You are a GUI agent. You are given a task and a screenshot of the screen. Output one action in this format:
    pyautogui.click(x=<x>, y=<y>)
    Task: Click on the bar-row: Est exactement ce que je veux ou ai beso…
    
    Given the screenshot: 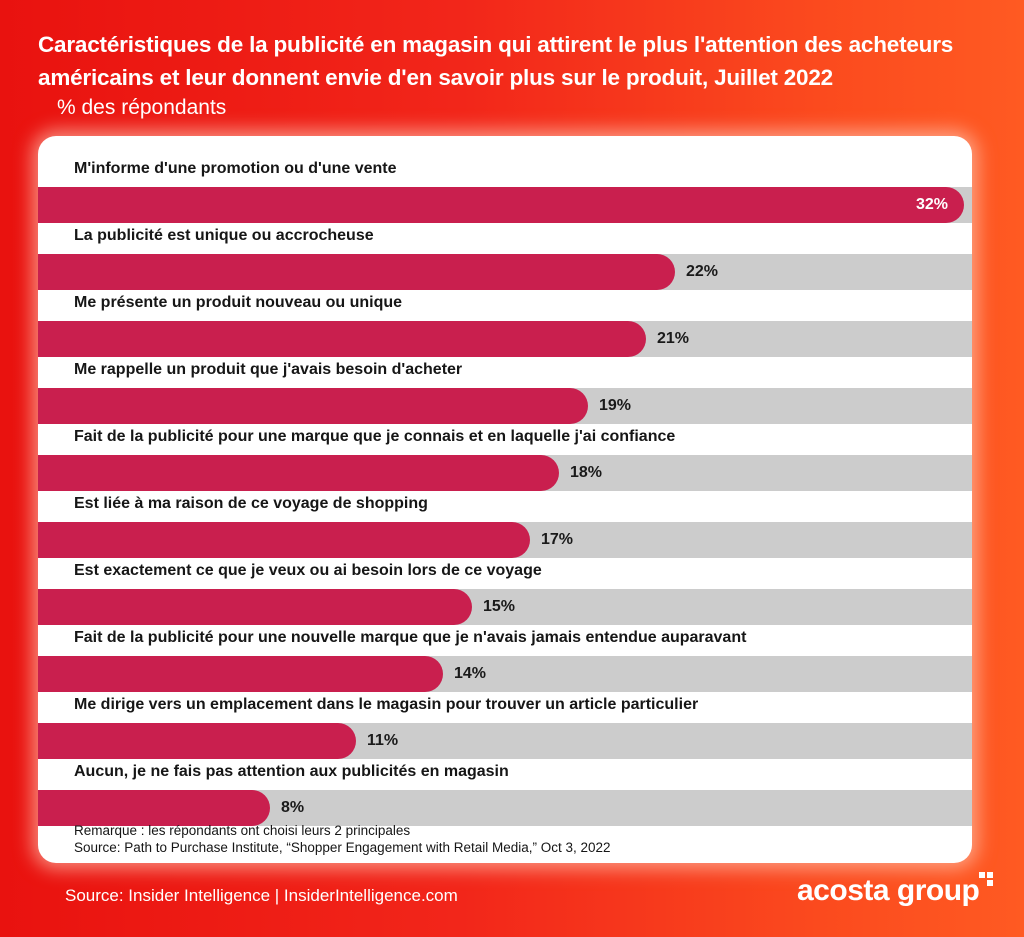 What is the action you would take?
    pyautogui.click(x=505, y=588)
    